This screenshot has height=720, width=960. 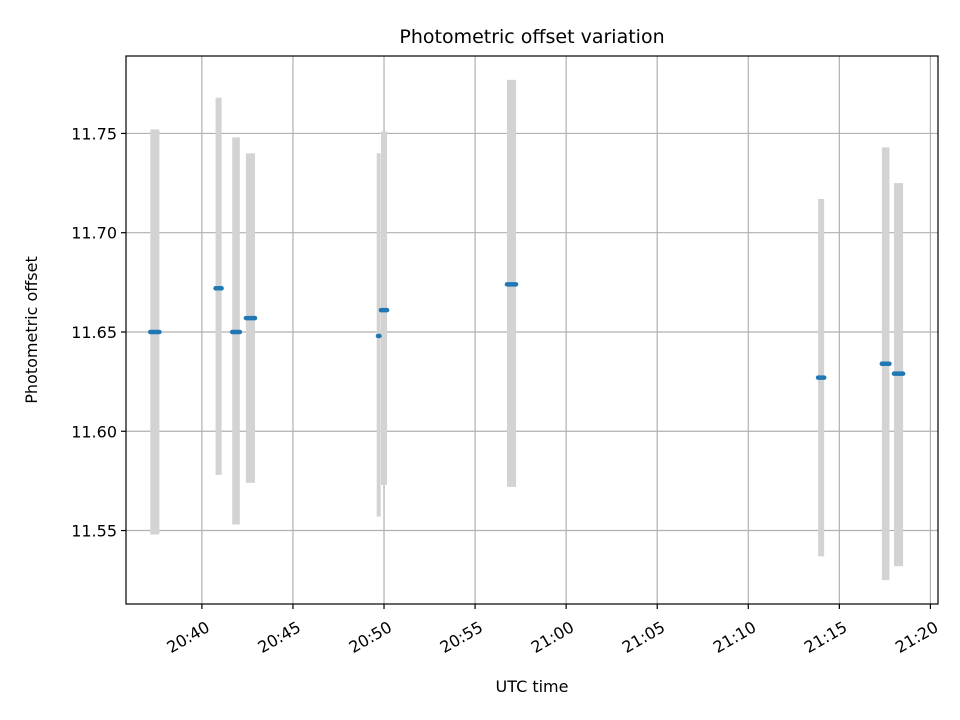 I want to click on y-tick-label: 11.65, so click(x=94, y=332).